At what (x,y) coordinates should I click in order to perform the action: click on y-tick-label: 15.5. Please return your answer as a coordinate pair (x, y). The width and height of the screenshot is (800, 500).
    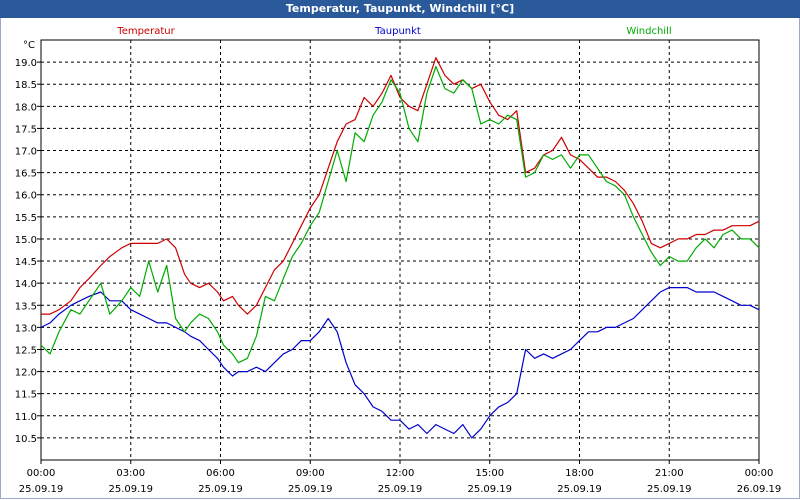
    Looking at the image, I should click on (26, 218).